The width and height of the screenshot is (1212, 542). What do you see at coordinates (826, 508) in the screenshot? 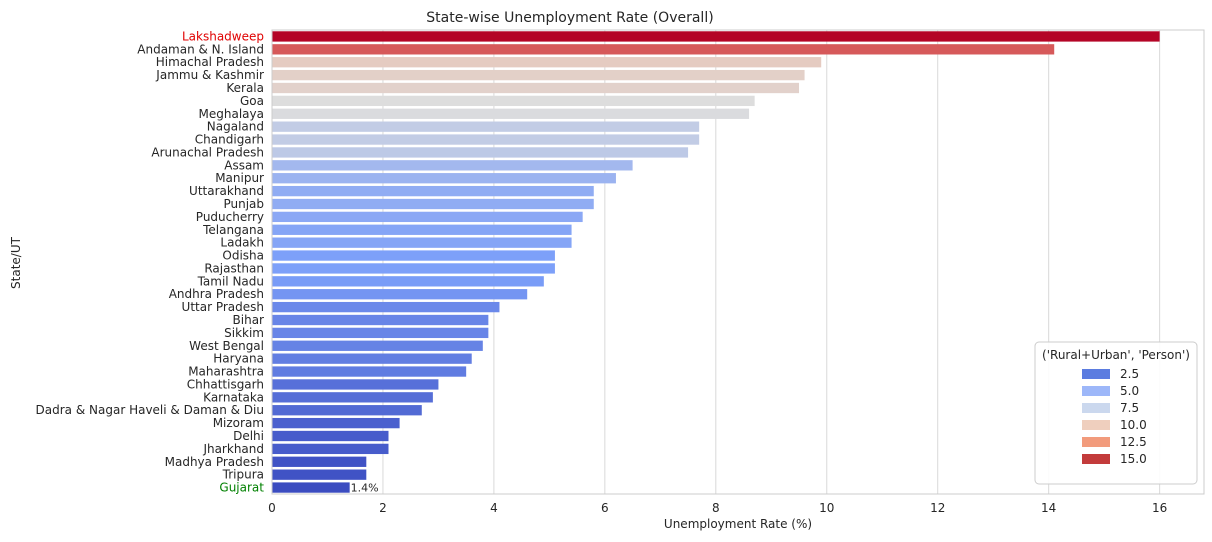
I see `x-tick-label: 10` at bounding box center [826, 508].